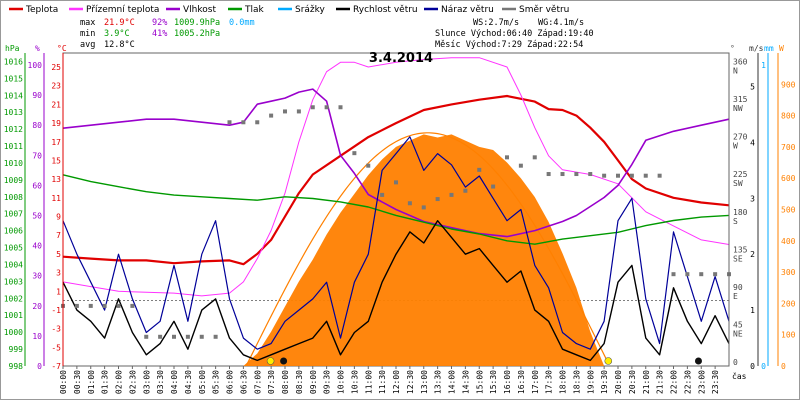  Describe the element at coordinates (738, 108) in the screenshot. I see `tick-dir-label: NW` at that location.